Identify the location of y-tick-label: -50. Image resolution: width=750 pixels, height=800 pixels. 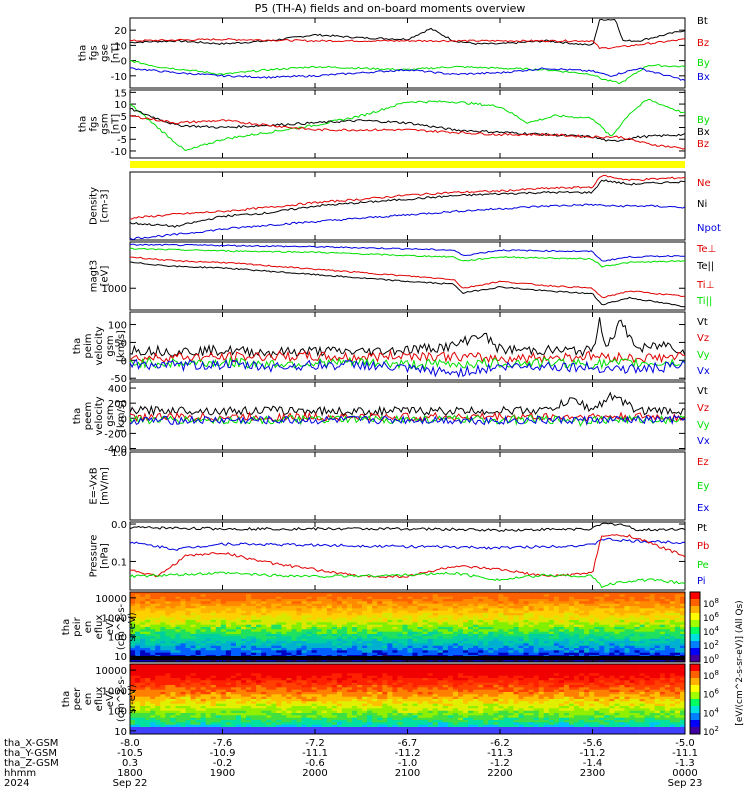
(119, 379).